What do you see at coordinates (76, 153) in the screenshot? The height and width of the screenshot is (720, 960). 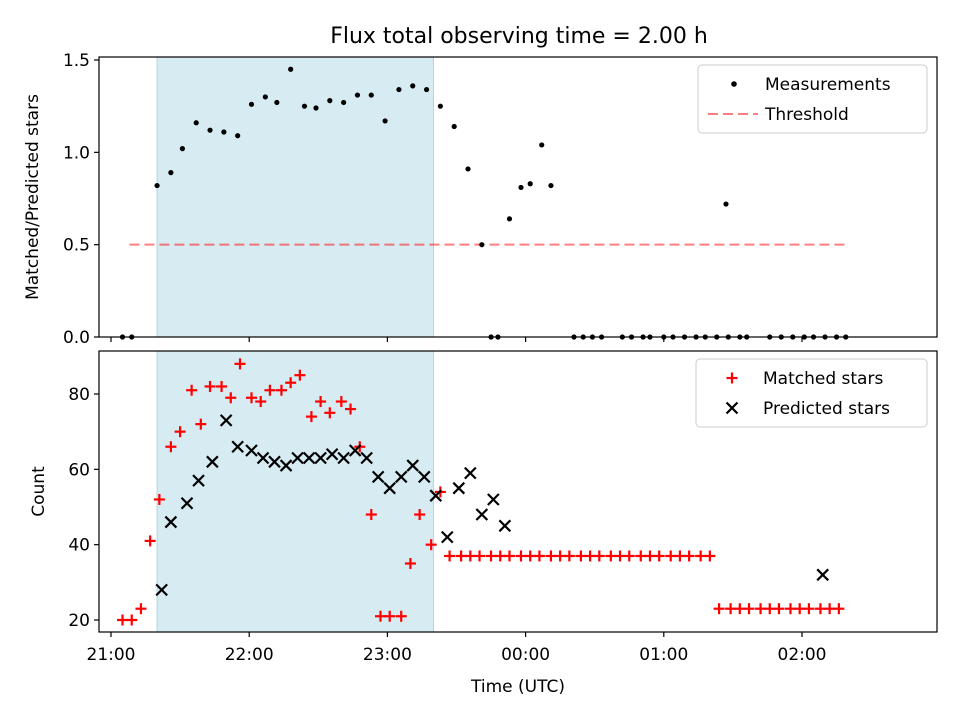 I see `top-y-tick-label: 1.0` at bounding box center [76, 153].